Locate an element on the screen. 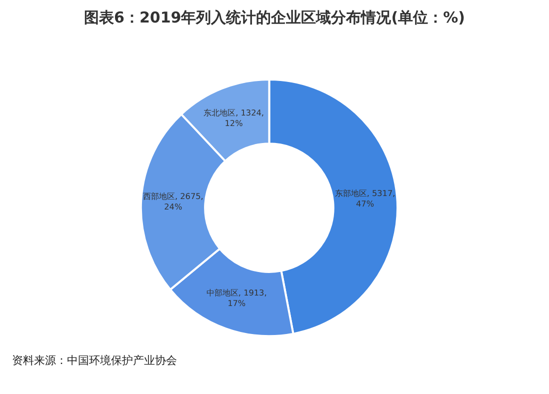 The width and height of the screenshot is (549, 394). slice-label: 东北地区, 1324, 12% is located at coordinates (234, 118).